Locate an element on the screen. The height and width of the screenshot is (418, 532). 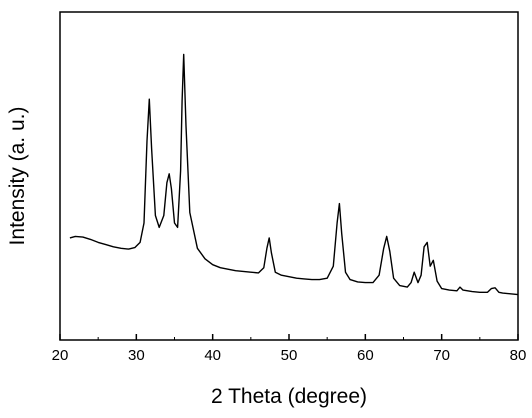
y-axis-title: Intensity (a. u.) is located at coordinates (17, 176).